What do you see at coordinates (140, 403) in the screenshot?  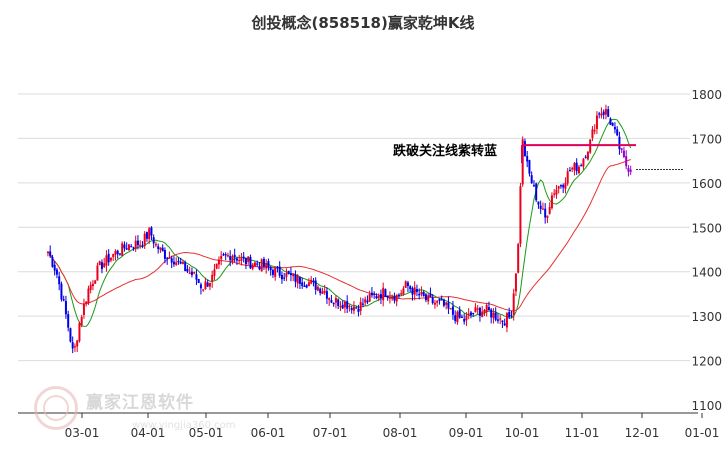 I see `watermark-text: 赢家江恩软件` at bounding box center [140, 403].